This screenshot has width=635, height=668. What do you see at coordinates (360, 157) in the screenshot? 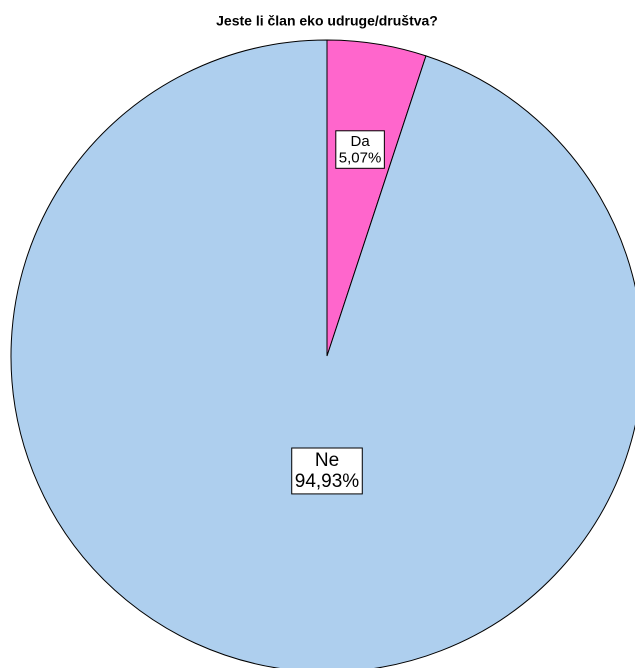
I see `value-label: 5,07%` at bounding box center [360, 157].